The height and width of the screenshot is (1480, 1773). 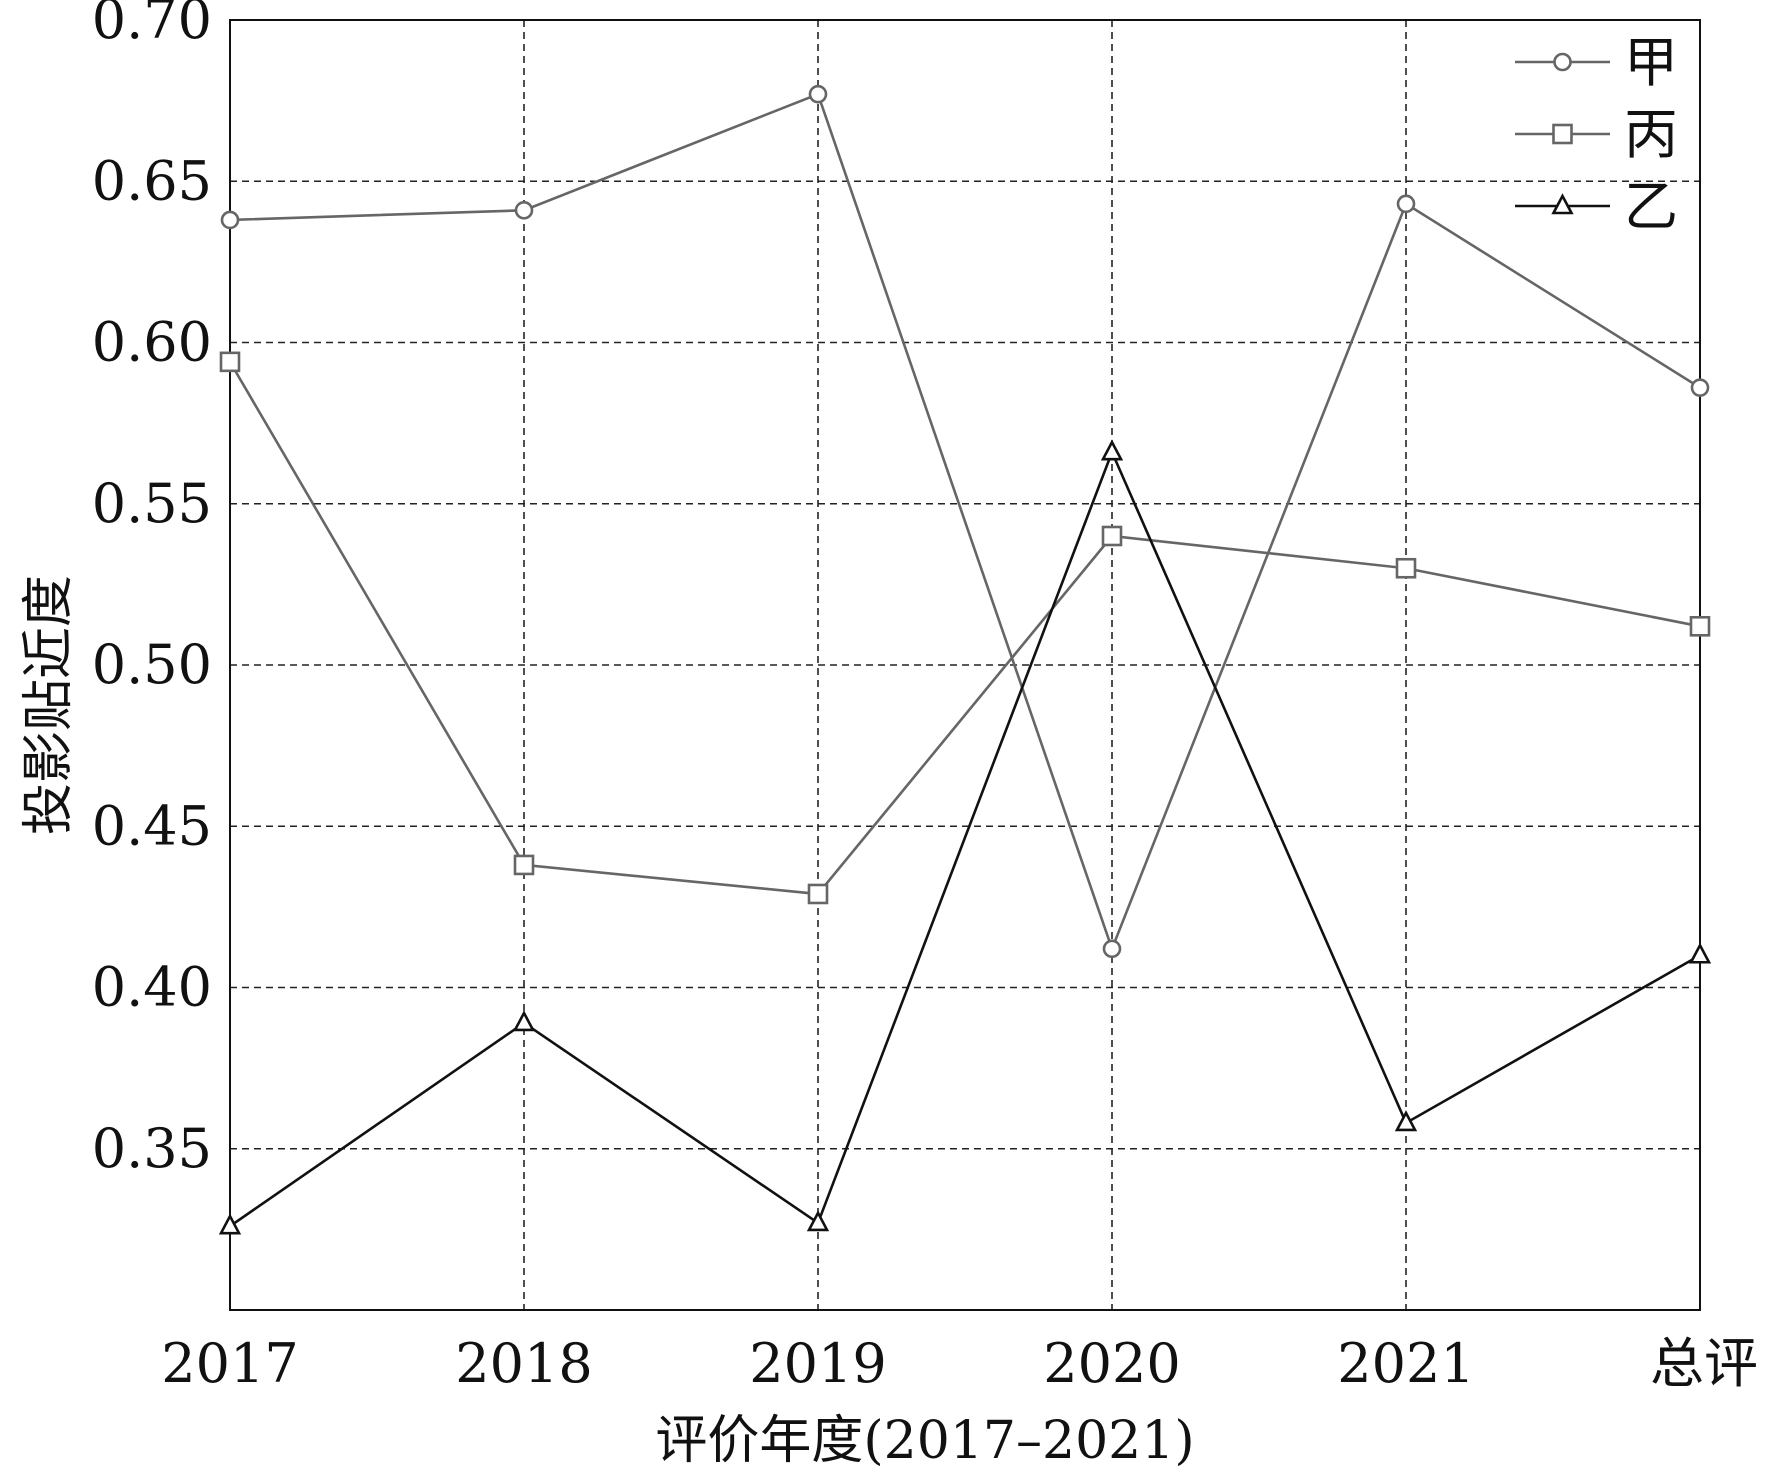 I want to click on y-tick-label: 0.55, so click(x=152, y=503).